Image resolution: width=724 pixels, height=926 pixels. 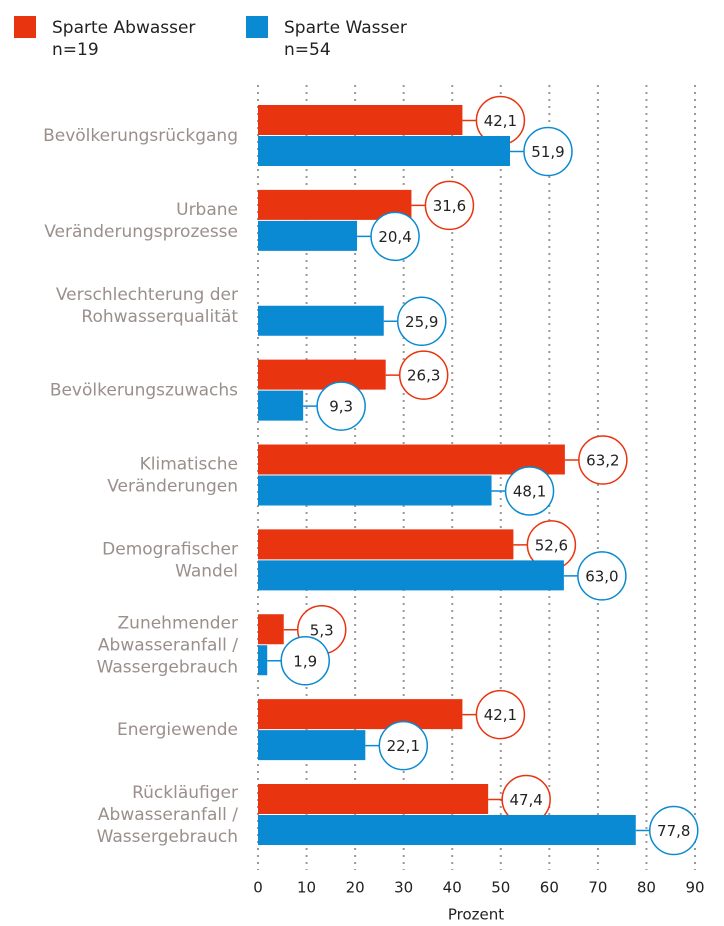 I want to click on value-label: 31,6, so click(x=449, y=206).